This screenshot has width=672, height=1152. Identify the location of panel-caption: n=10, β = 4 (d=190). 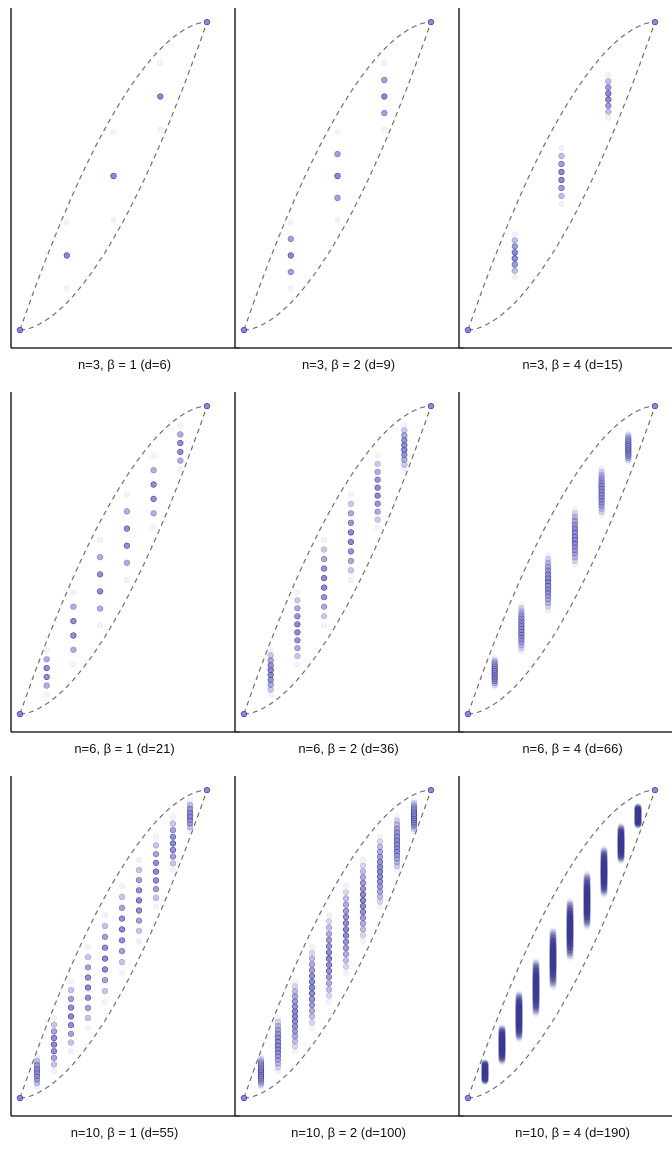
(572, 1132).